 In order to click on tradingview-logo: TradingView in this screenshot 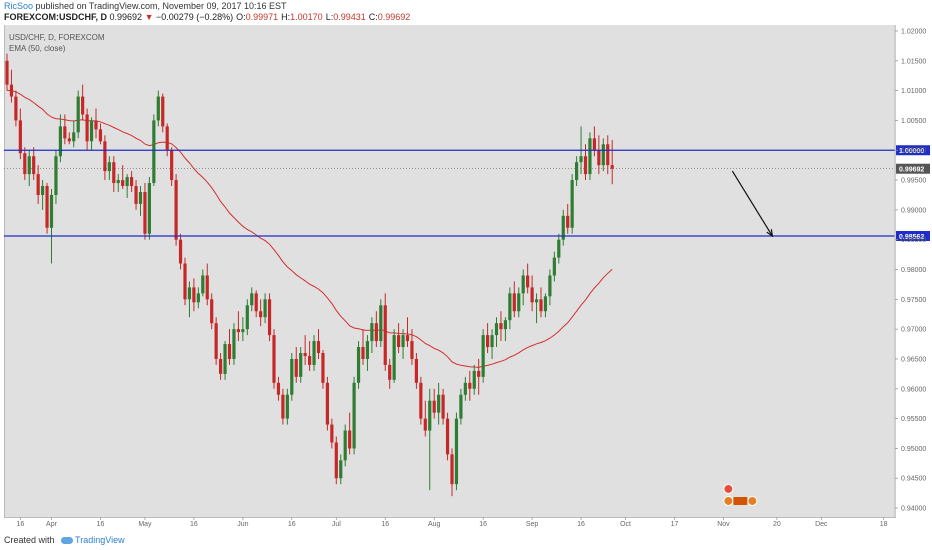, I will do `click(93, 540)`.